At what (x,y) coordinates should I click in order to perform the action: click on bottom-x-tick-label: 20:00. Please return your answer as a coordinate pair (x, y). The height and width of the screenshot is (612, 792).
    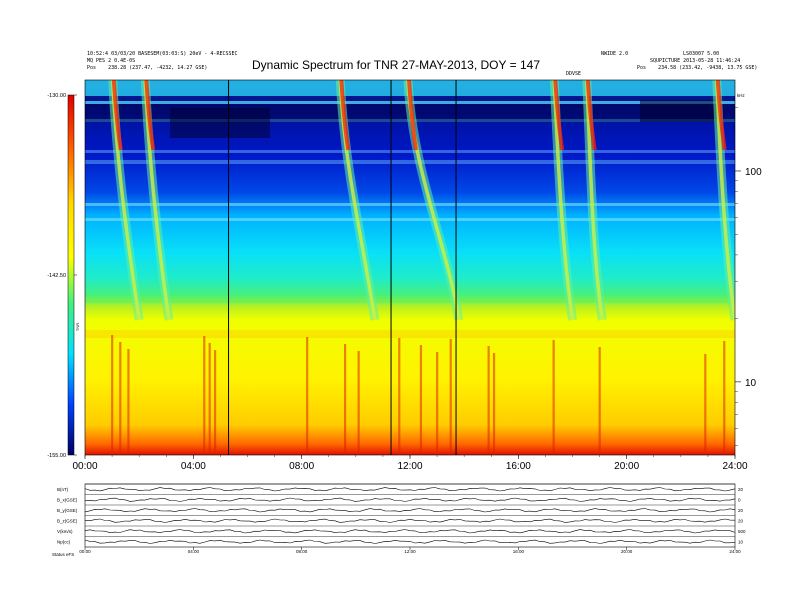
    Looking at the image, I should click on (627, 551).